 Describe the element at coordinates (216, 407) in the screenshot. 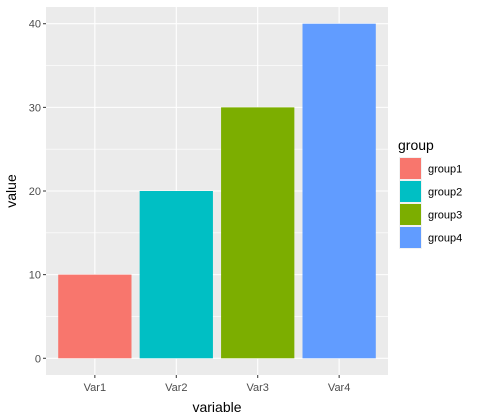

I see `x-axis-title: variable` at that location.